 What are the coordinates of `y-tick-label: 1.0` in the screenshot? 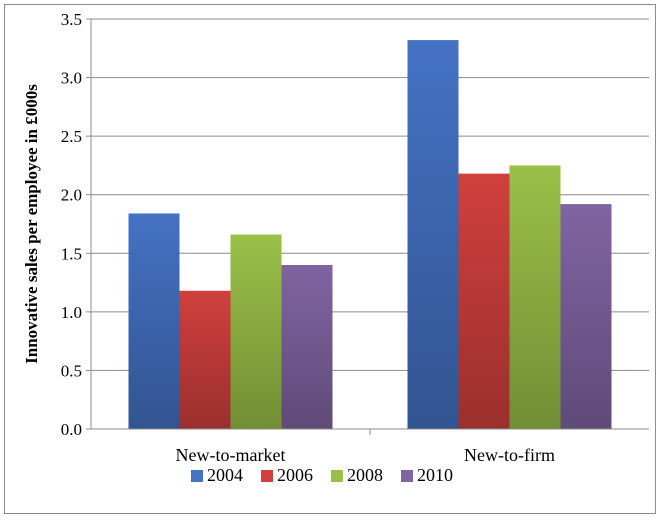 It's located at (71, 312).